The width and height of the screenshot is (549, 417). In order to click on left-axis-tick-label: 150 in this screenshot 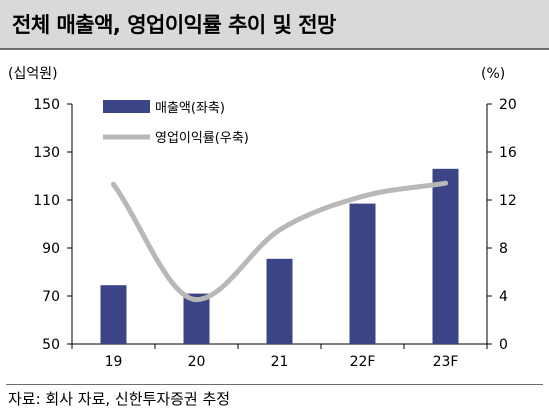, I will do `click(46, 105)`.